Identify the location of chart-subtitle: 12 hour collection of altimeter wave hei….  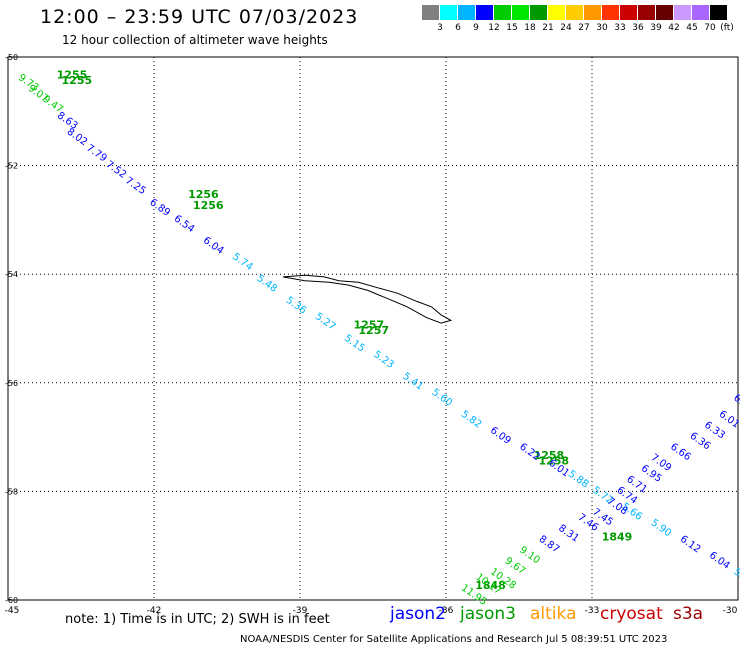
(195, 40).